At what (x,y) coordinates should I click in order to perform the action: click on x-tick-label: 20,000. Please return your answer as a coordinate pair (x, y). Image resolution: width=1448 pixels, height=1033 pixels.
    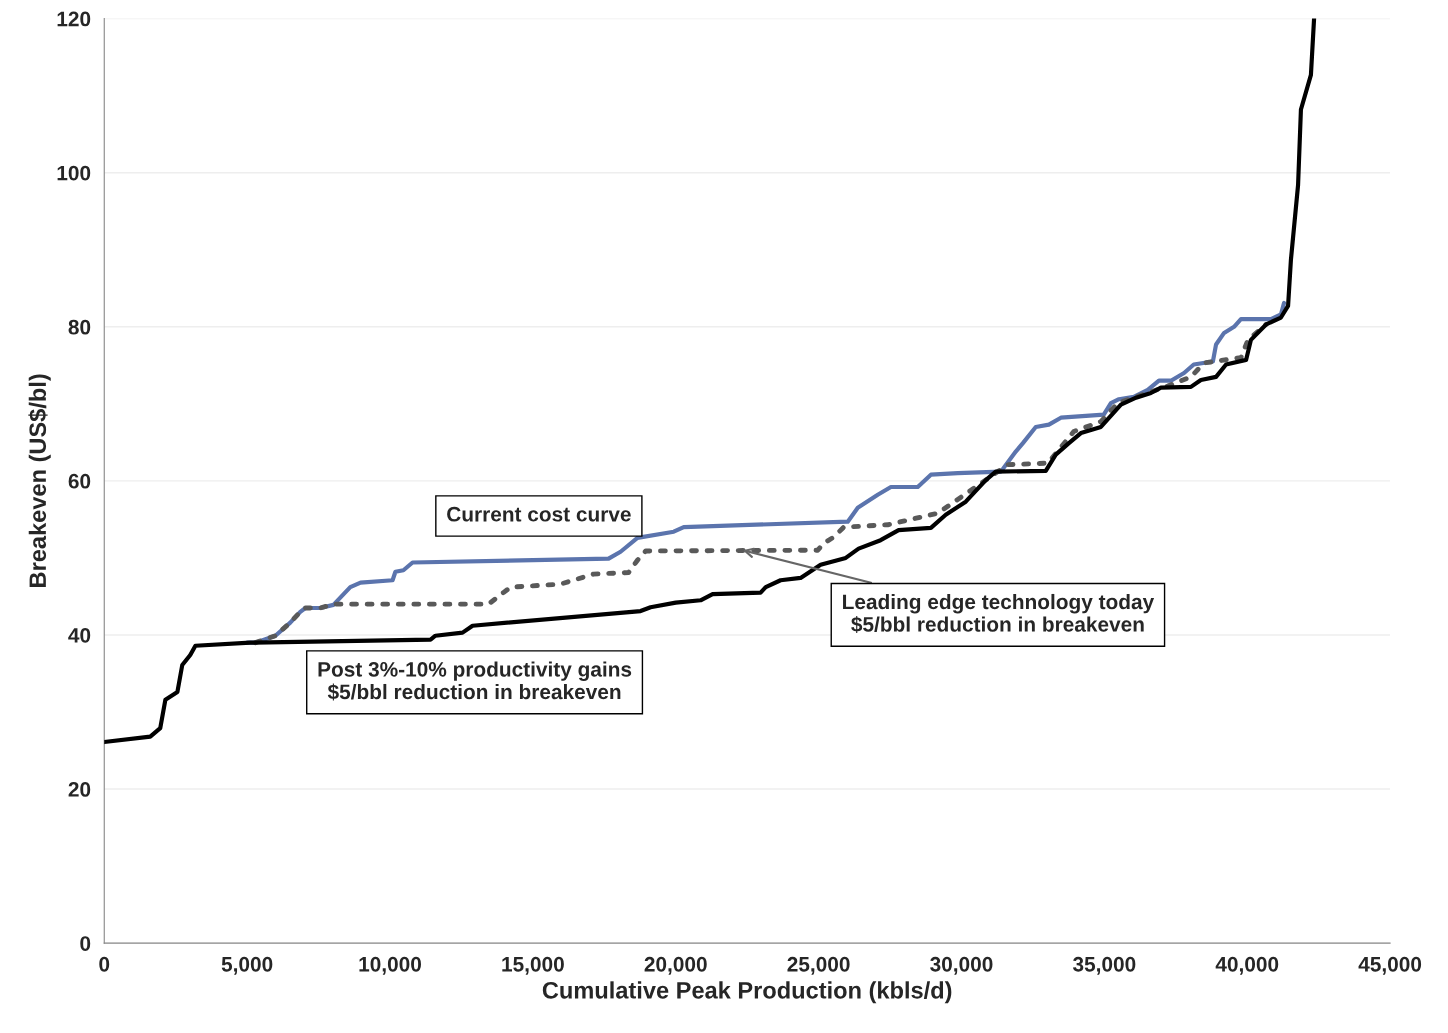
    Looking at the image, I should click on (675, 965).